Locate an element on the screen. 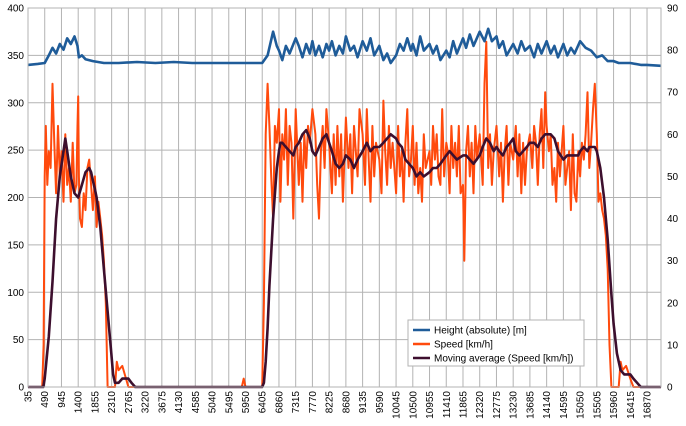  x-tick-label: 15960 is located at coordinates (614, 405).